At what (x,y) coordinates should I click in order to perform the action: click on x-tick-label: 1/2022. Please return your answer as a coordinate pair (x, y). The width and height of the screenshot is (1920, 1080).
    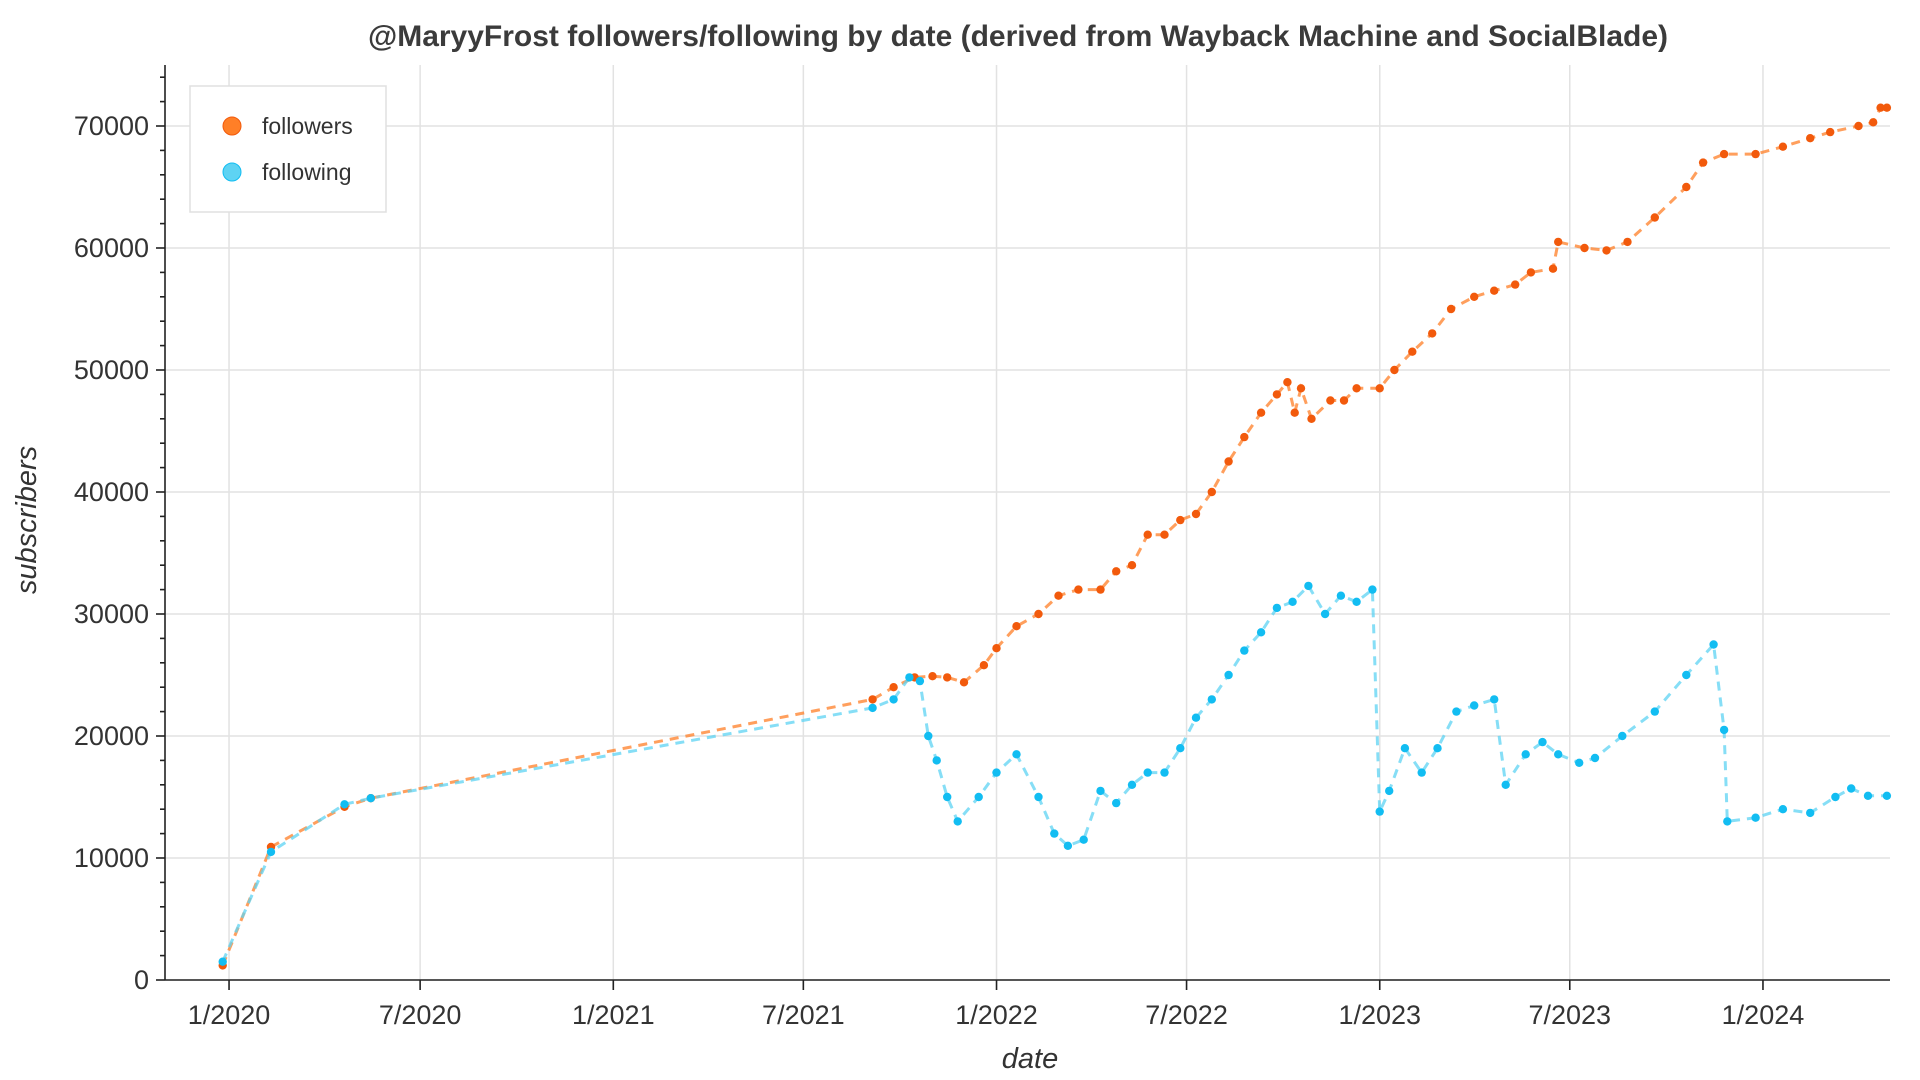
    Looking at the image, I should click on (996, 1015).